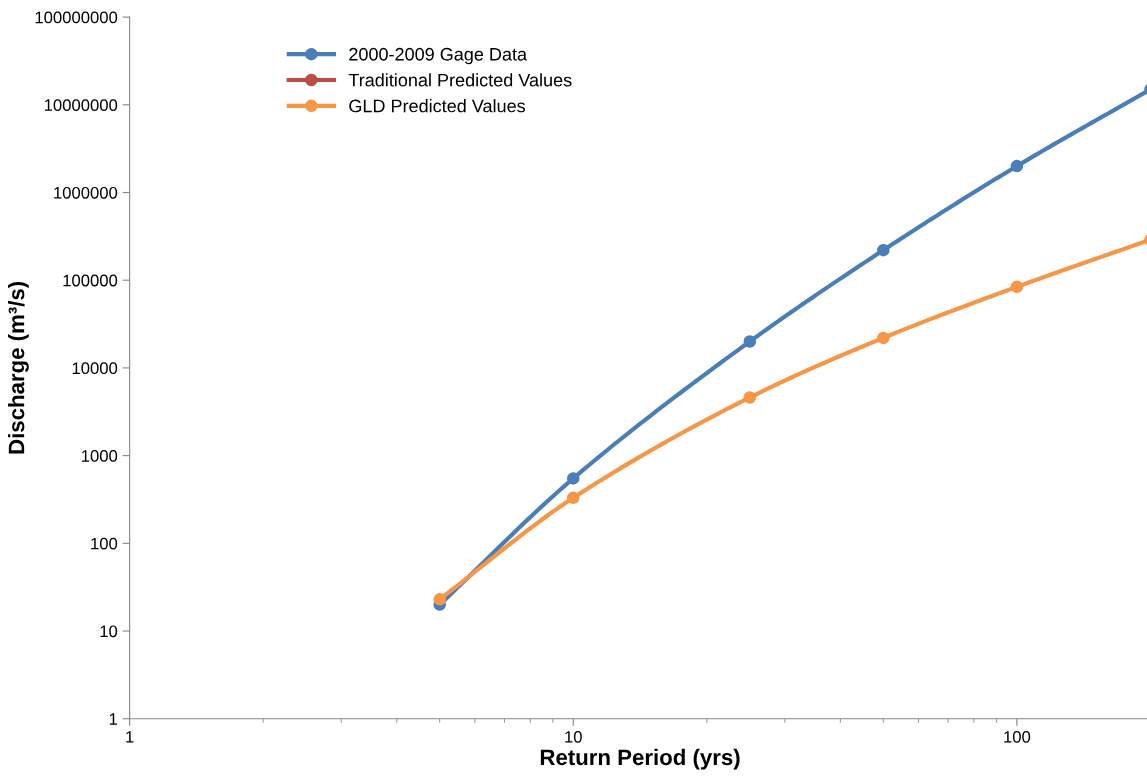 Image resolution: width=1147 pixels, height=777 pixels. I want to click on x-tick-label: 1, so click(130, 737).